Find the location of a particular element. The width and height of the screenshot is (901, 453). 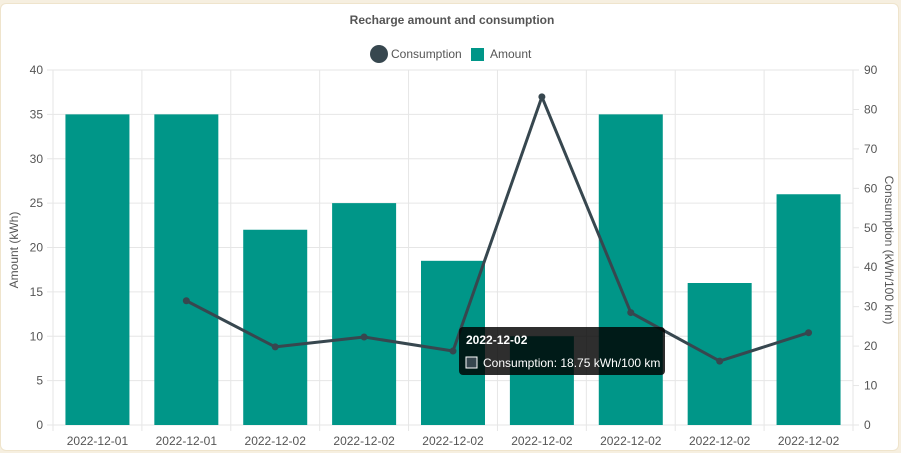

legend-item-consumption: Consumption is located at coordinates (416, 54).